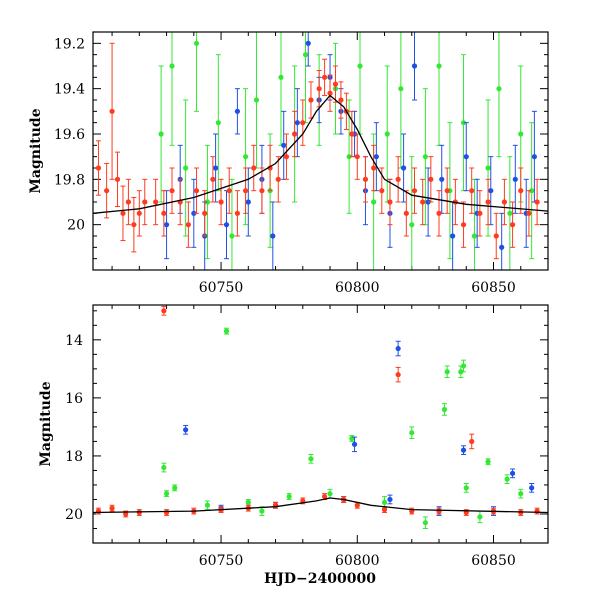 The width and height of the screenshot is (600, 600). I want to click on y-tick-label: 19.2, so click(69, 44).